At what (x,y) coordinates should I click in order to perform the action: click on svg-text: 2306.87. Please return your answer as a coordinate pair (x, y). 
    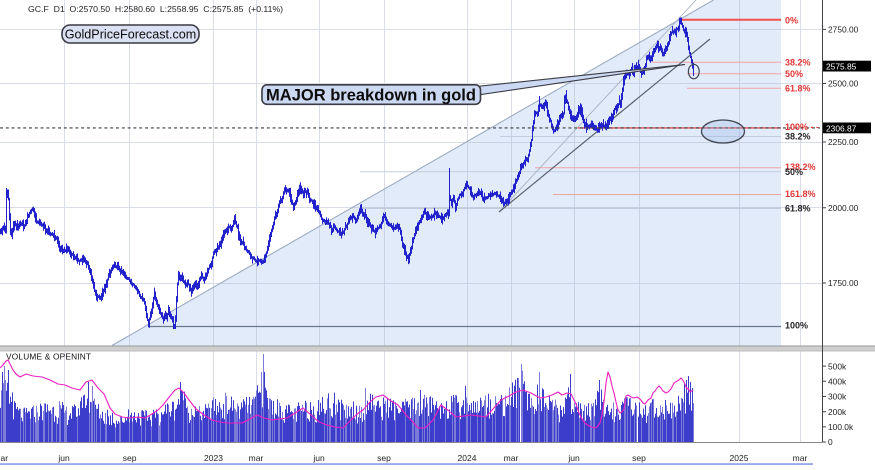
    Looking at the image, I should click on (841, 128).